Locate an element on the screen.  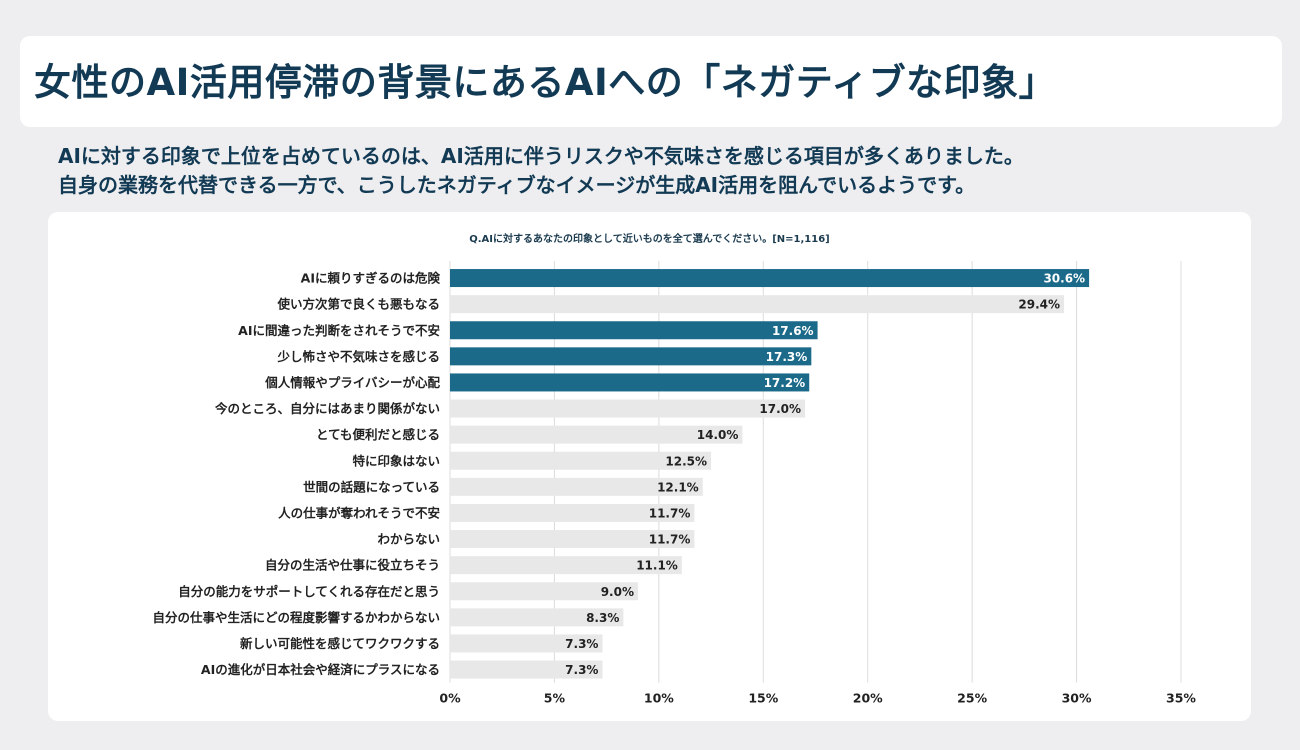
category-label: 今のところ、自分にはあまり関係がない is located at coordinates (327, 408).